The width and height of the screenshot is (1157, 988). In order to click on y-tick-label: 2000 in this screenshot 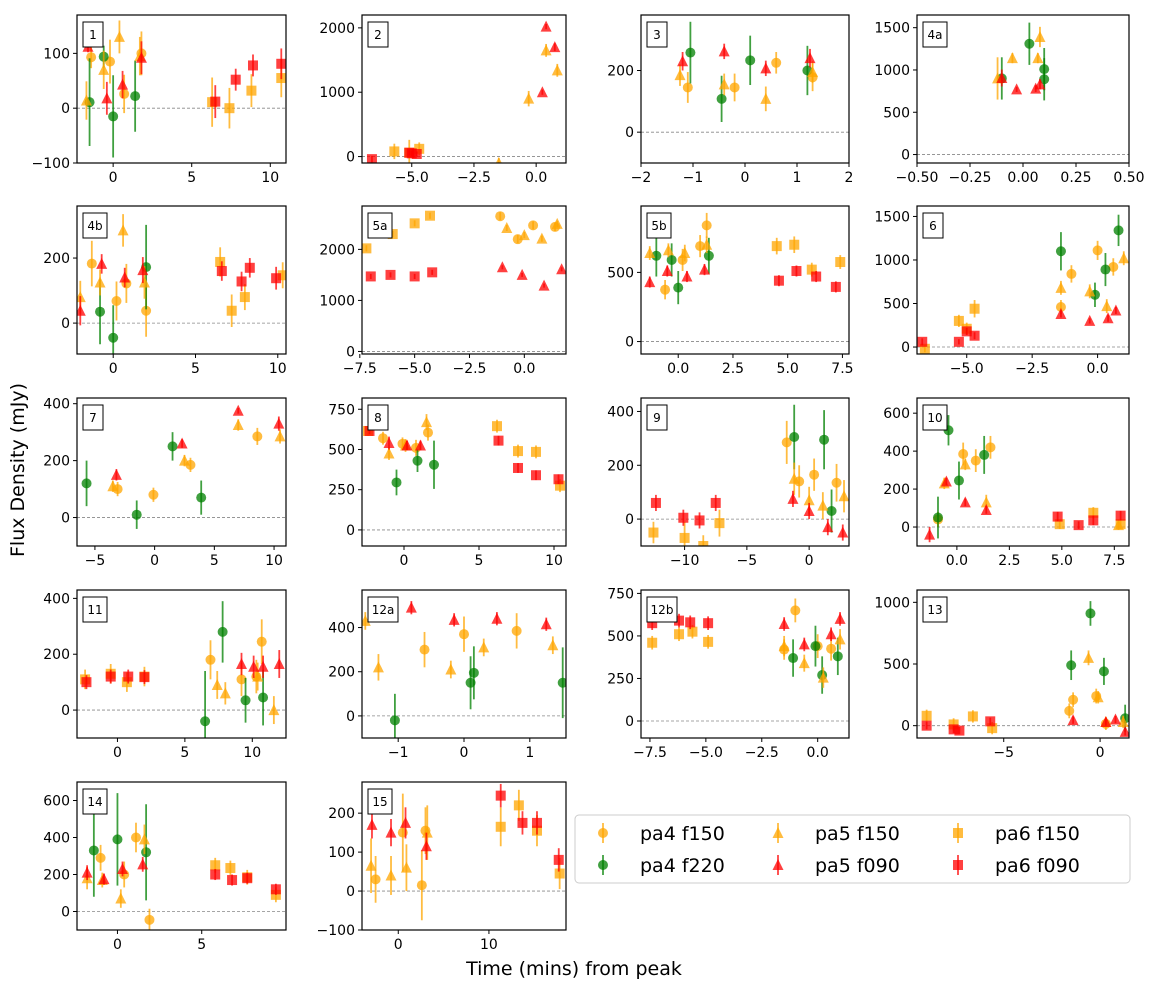, I will do `click(337, 29)`.